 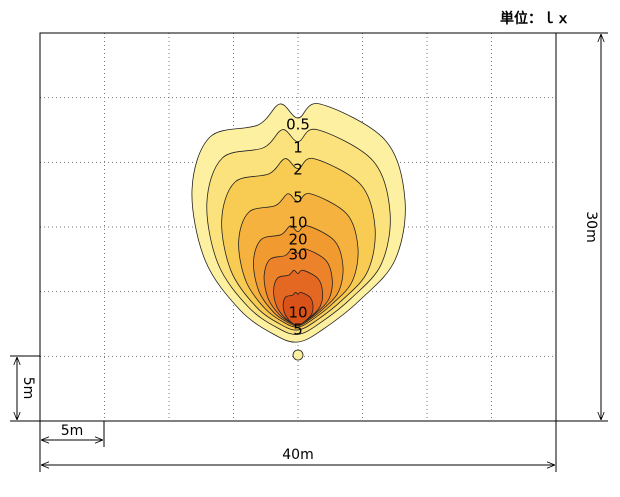 I want to click on luminaire, so click(x=298, y=355).